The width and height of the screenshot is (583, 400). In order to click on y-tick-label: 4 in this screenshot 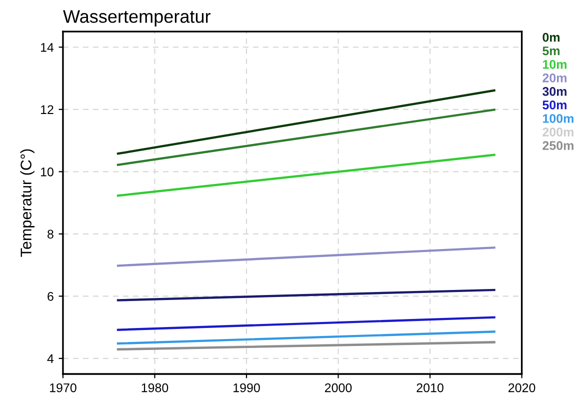, I will do `click(50, 358)`.